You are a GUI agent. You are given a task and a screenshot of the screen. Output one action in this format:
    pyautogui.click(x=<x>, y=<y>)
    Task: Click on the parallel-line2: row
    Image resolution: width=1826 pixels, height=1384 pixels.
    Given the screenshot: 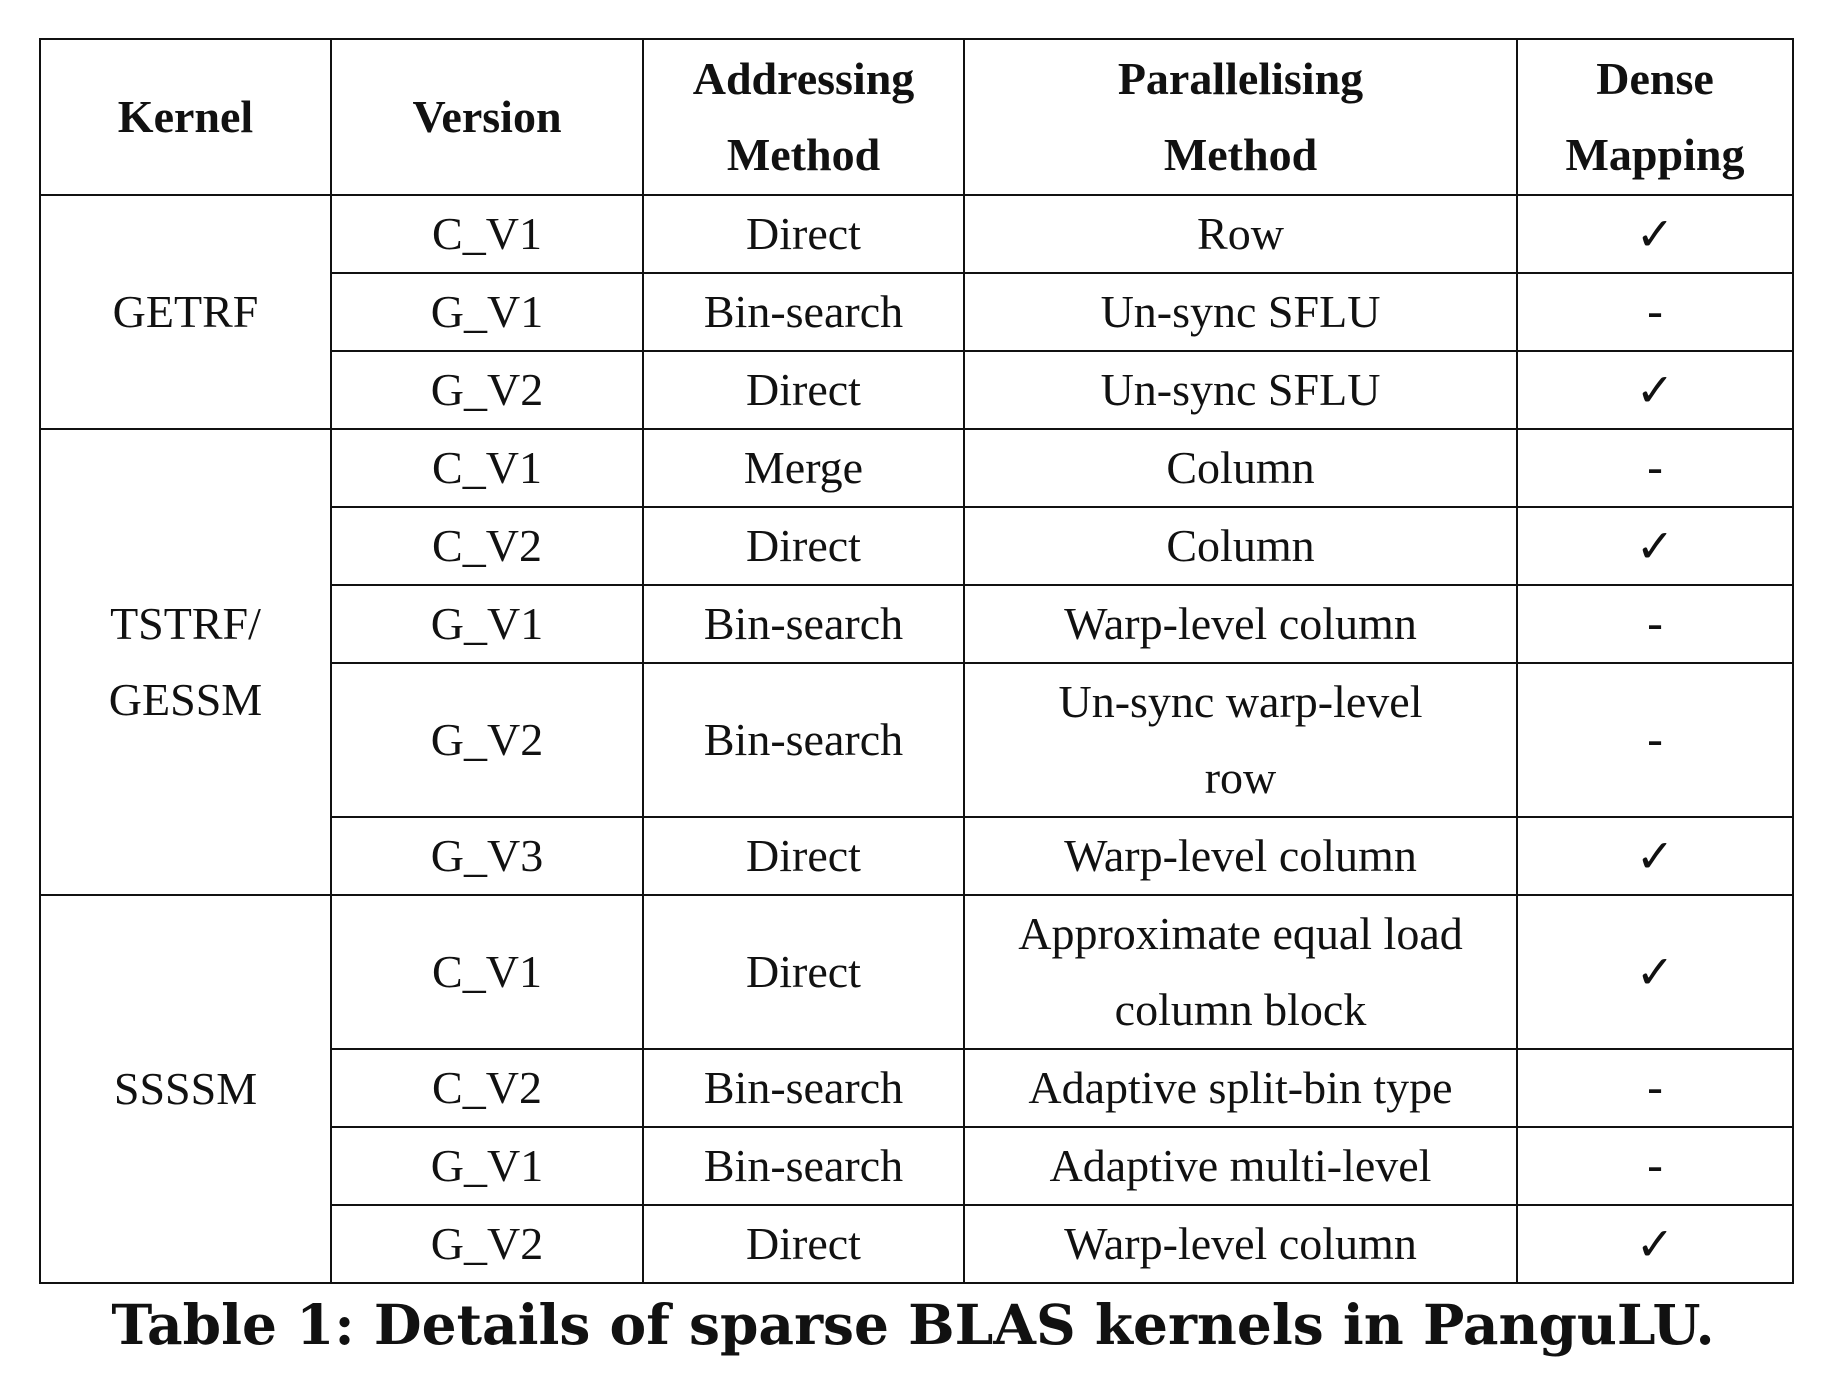 What is the action you would take?
    pyautogui.click(x=1240, y=777)
    